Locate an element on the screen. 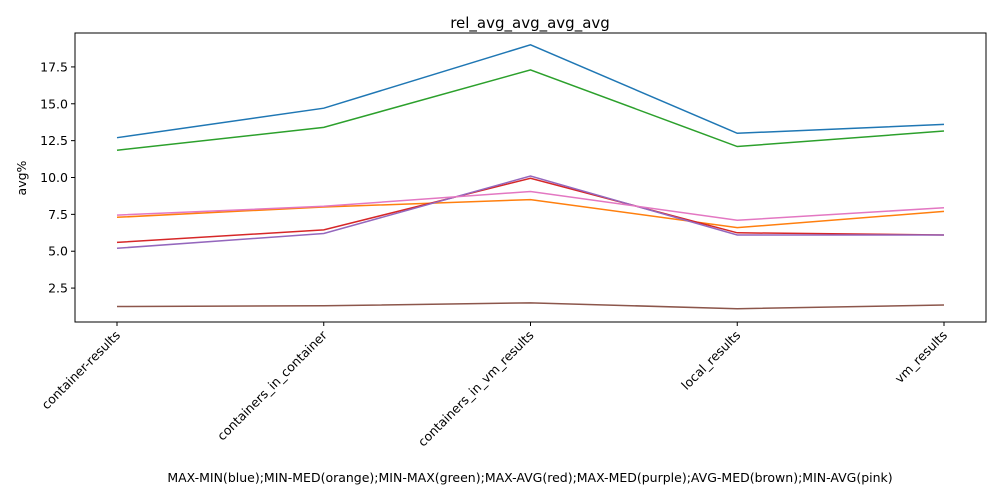 The width and height of the screenshot is (1000, 500). y-tick-label: 12.5 is located at coordinates (54, 140).